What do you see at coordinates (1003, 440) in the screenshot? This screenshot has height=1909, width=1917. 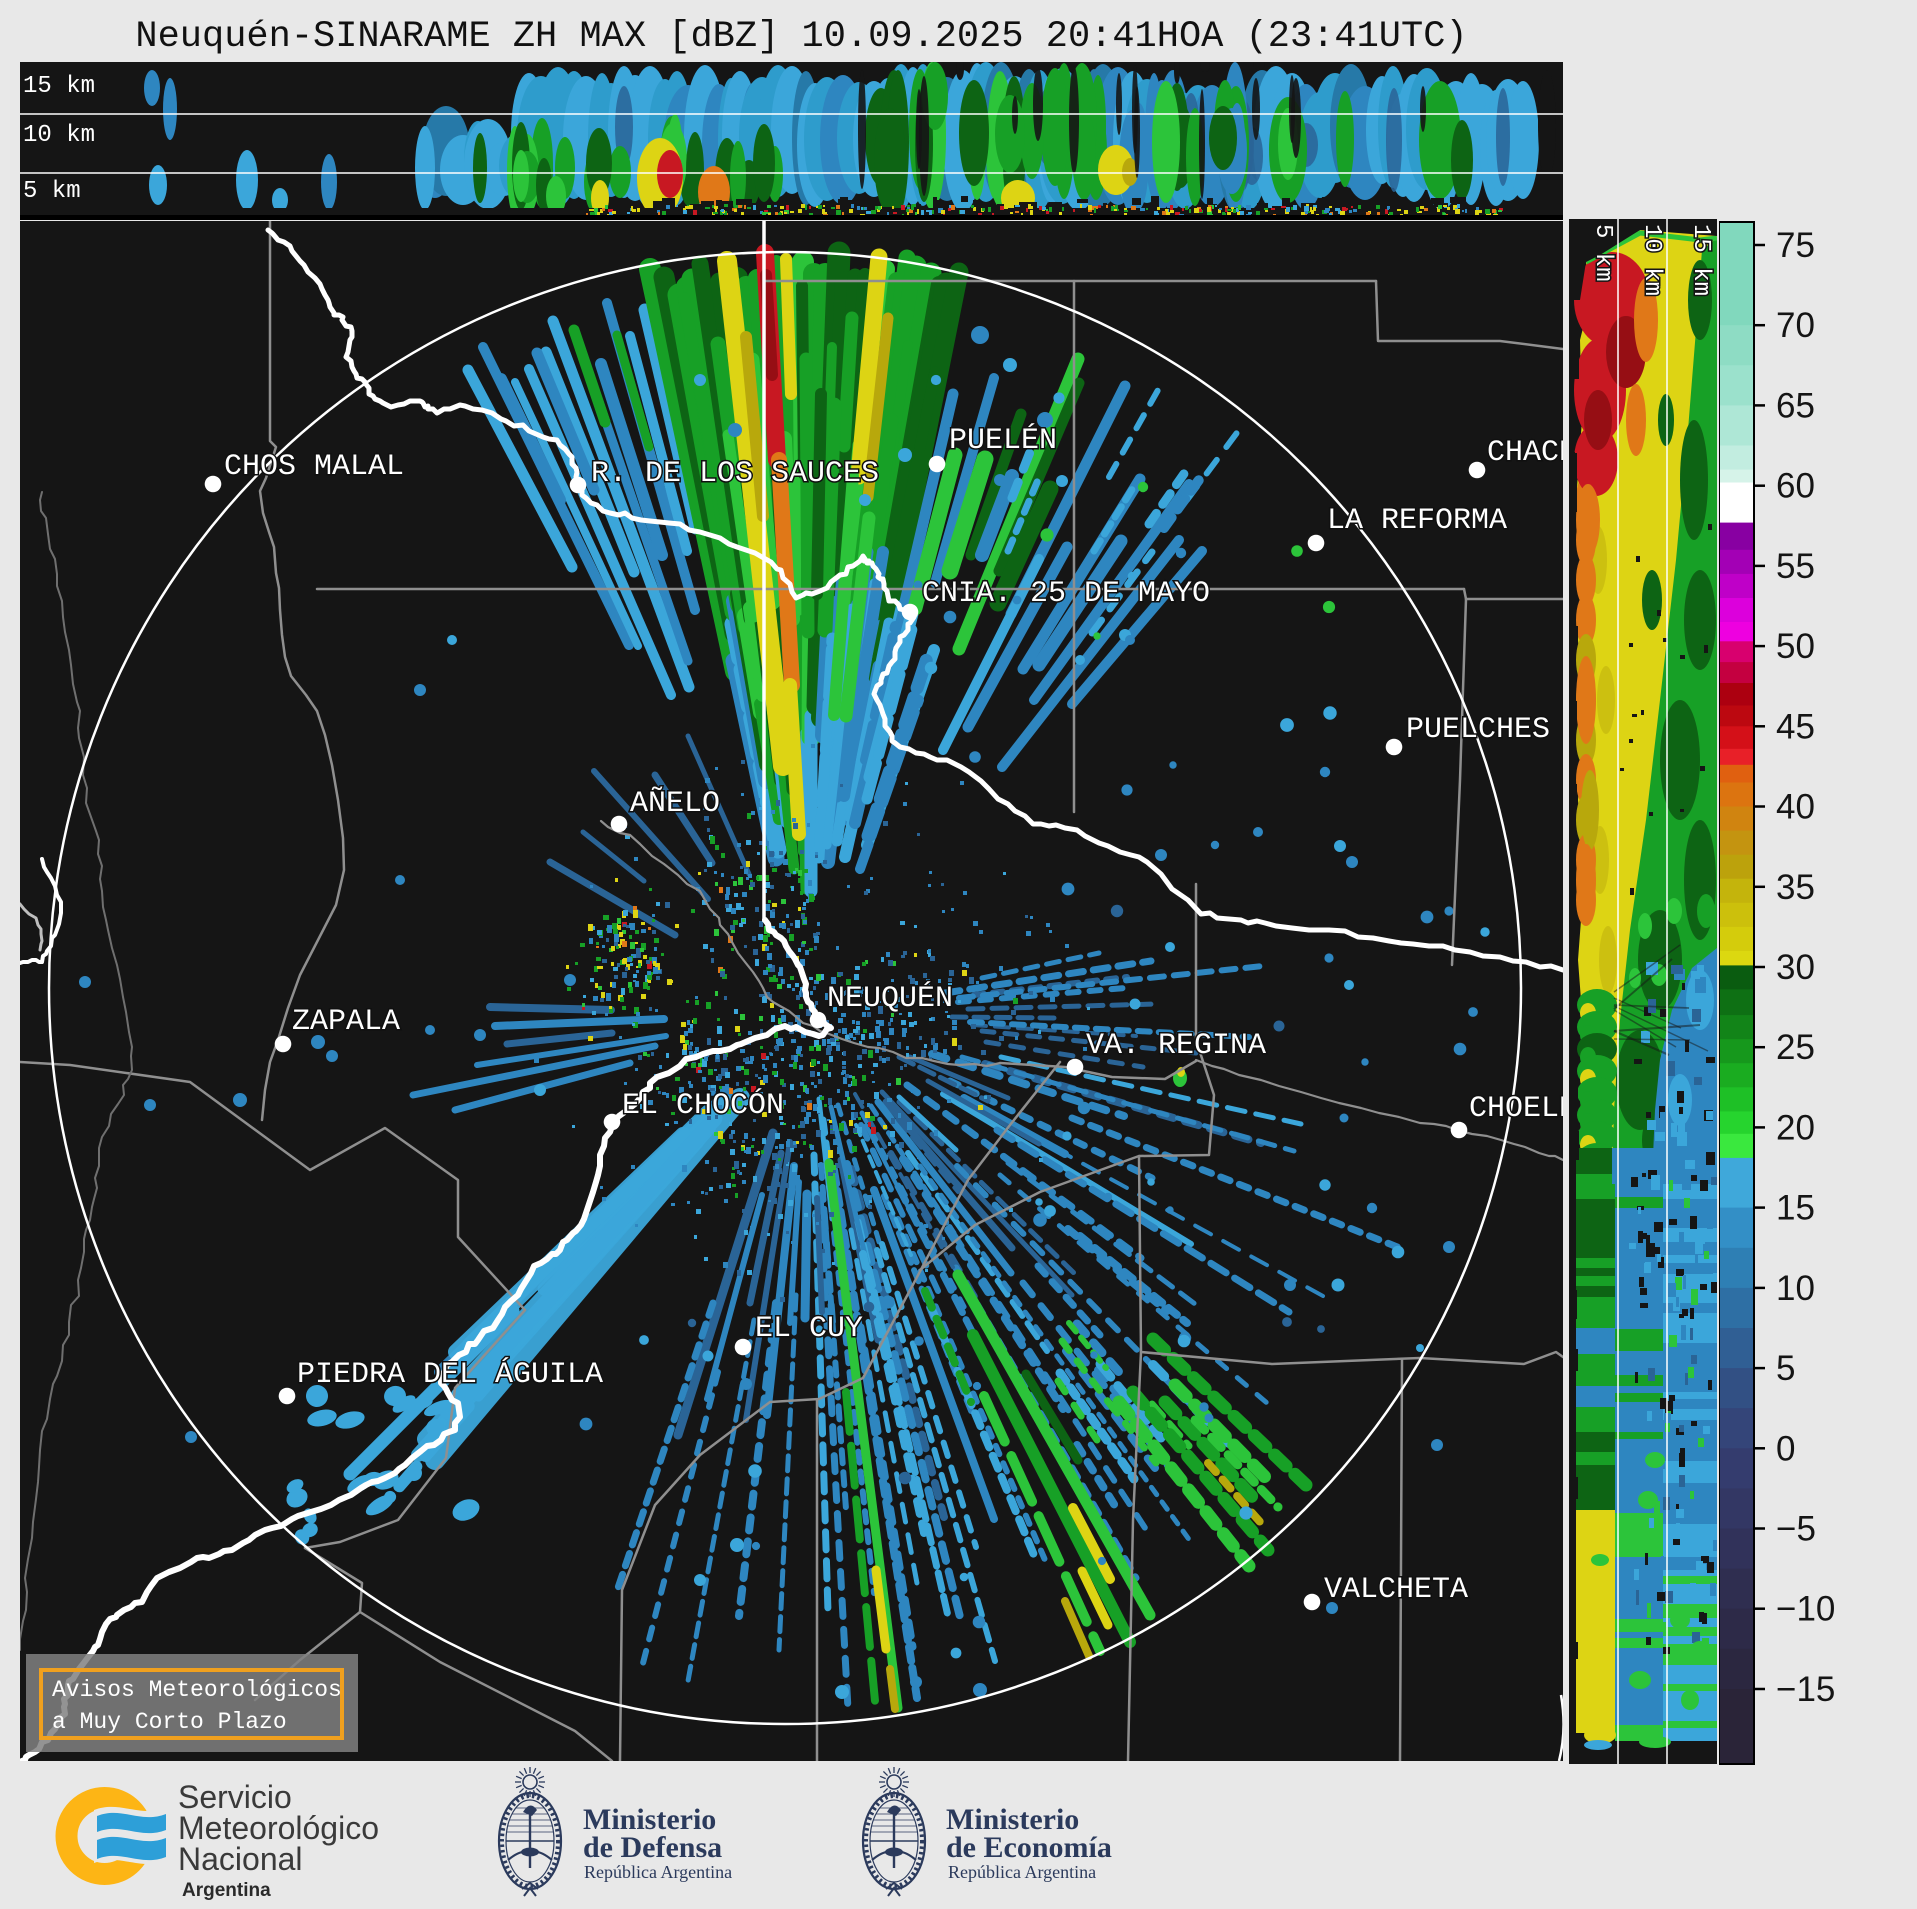 I see `svg-text: PUELÉN` at bounding box center [1003, 440].